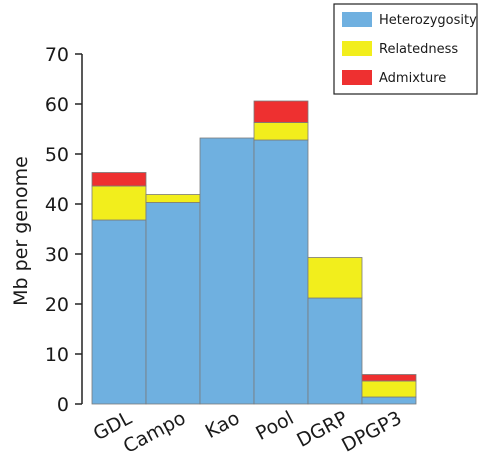 This screenshot has height=460, width=484. I want to click on y-axis-label: Mb per genome, so click(21, 231).